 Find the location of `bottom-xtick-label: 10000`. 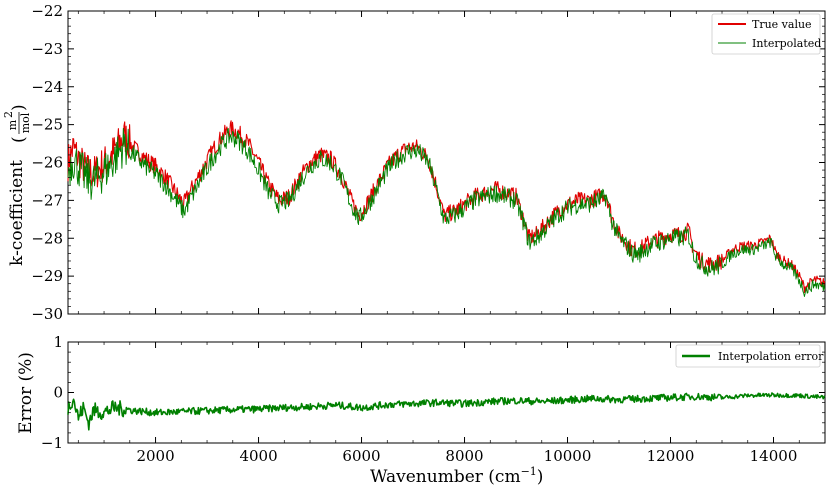

bottom-xtick-label: 10000 is located at coordinates (568, 456).